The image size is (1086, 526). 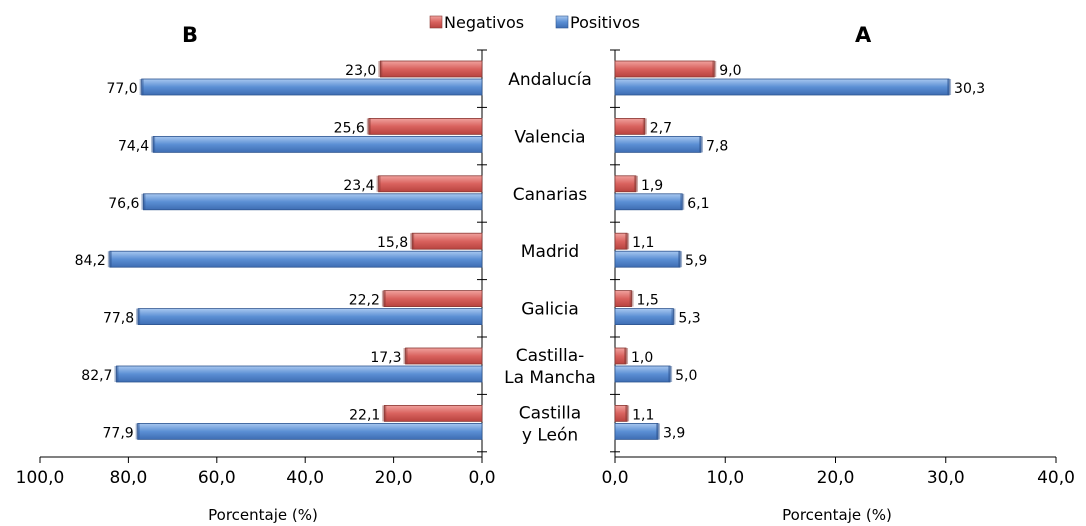 I want to click on x-tick-label-b: 0,0, so click(x=481, y=478).